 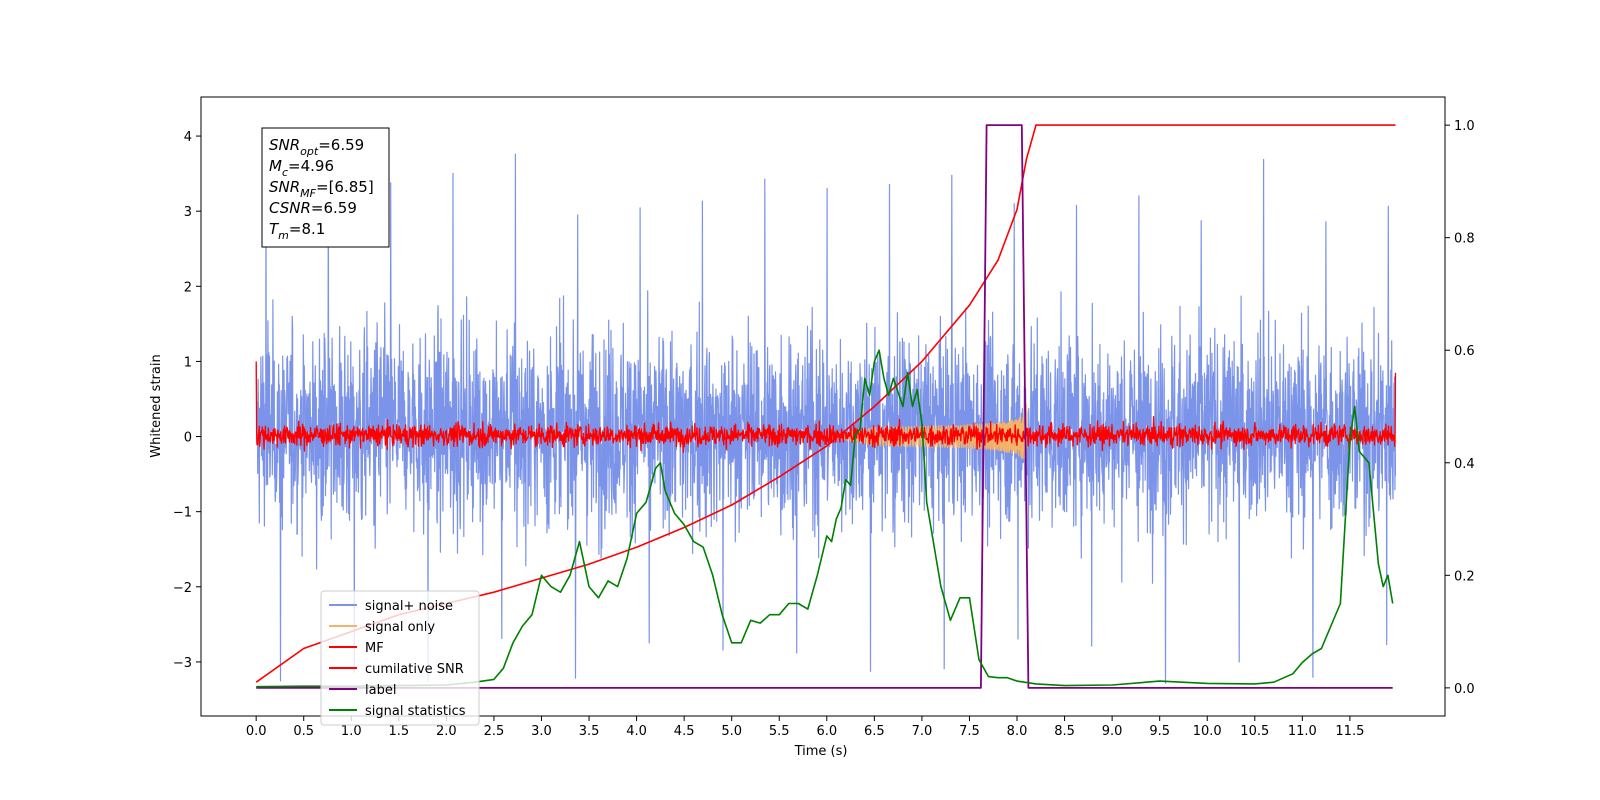 I want to click on annotation-value: =8.1, so click(x=307, y=229).